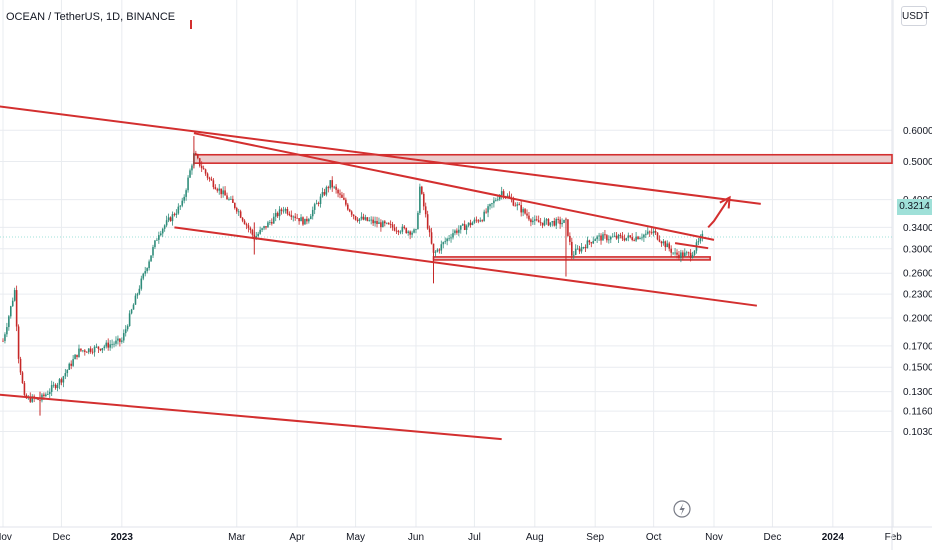 The height and width of the screenshot is (550, 932). I want to click on currency-button: USDT, so click(915, 16).